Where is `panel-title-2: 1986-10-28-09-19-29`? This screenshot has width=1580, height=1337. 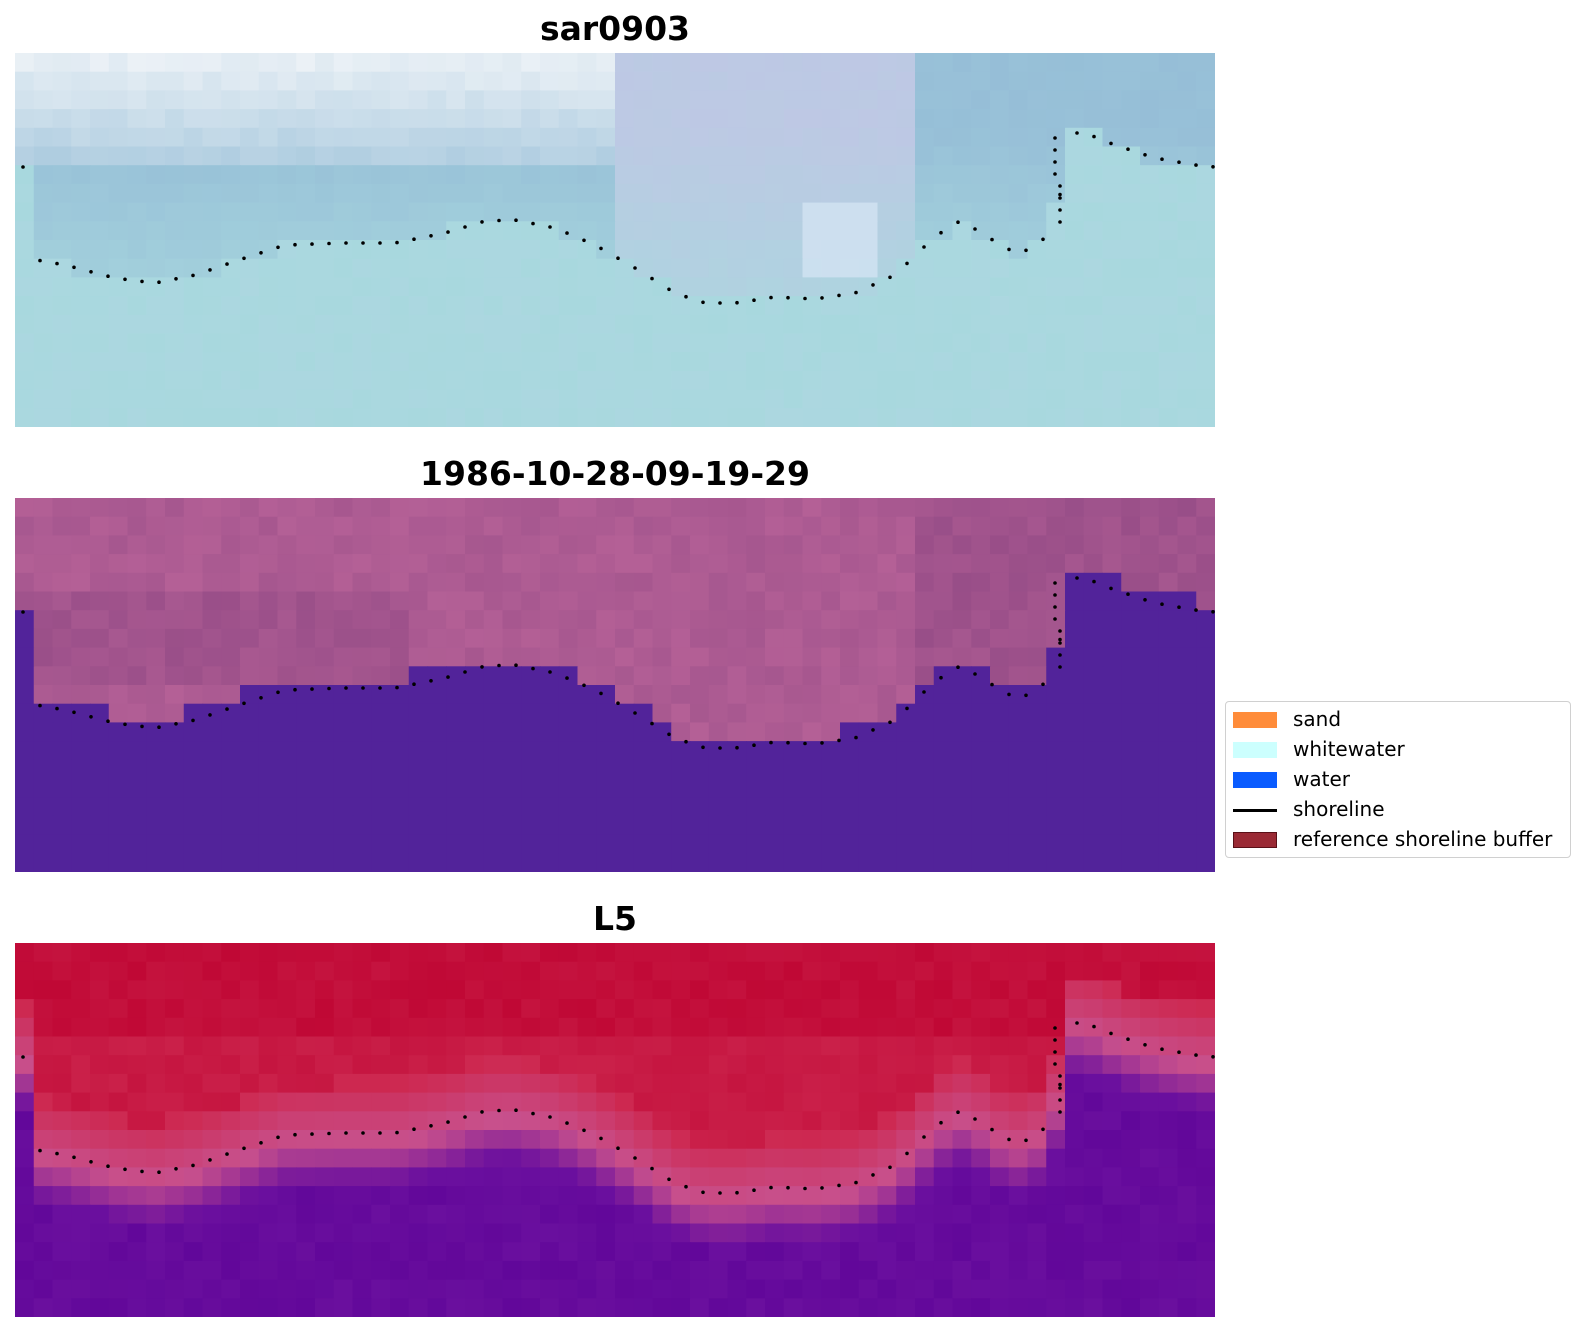 panel-title-2: 1986-10-28-09-19-29 is located at coordinates (615, 473).